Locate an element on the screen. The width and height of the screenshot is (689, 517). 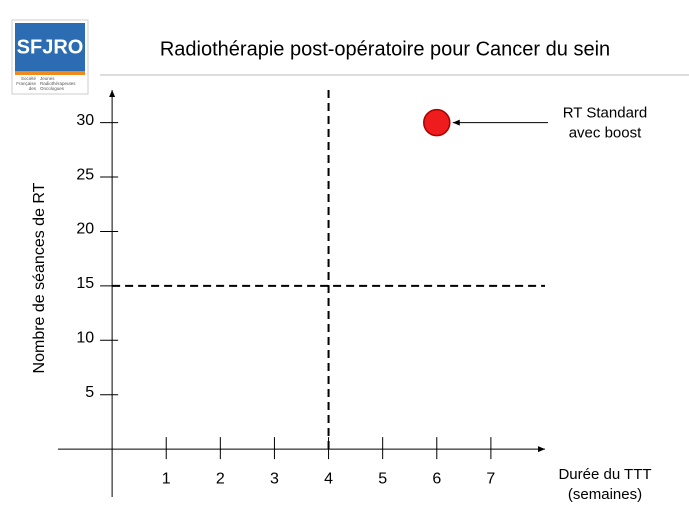
logo-tagline: Jeunes is located at coordinates (47, 78).